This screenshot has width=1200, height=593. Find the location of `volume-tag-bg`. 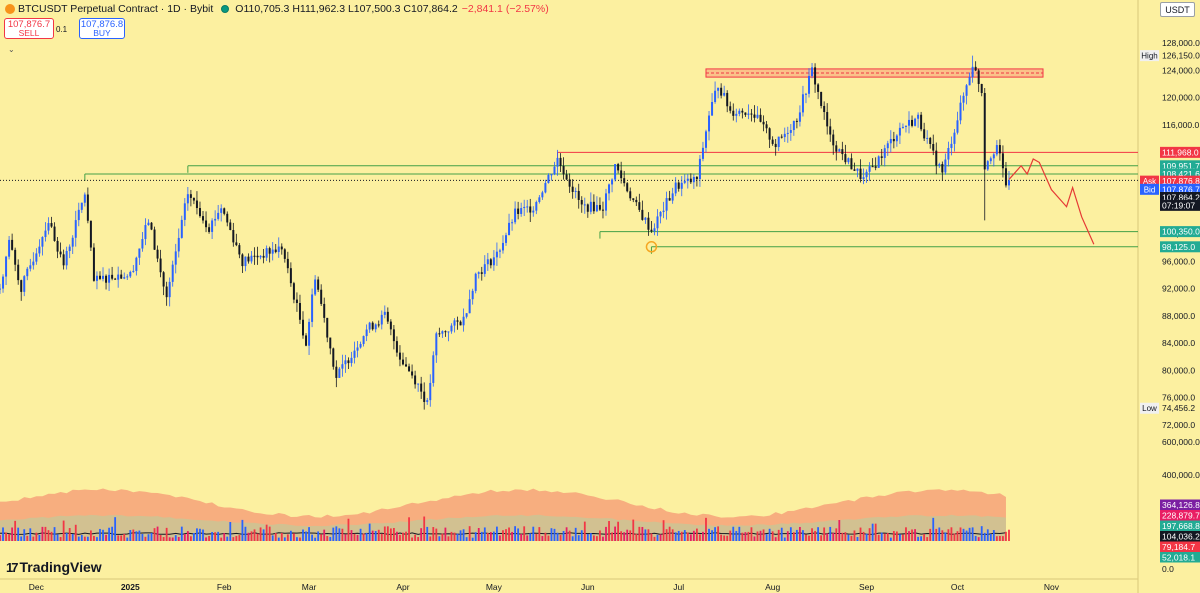

volume-tag-bg is located at coordinates (1180, 557).